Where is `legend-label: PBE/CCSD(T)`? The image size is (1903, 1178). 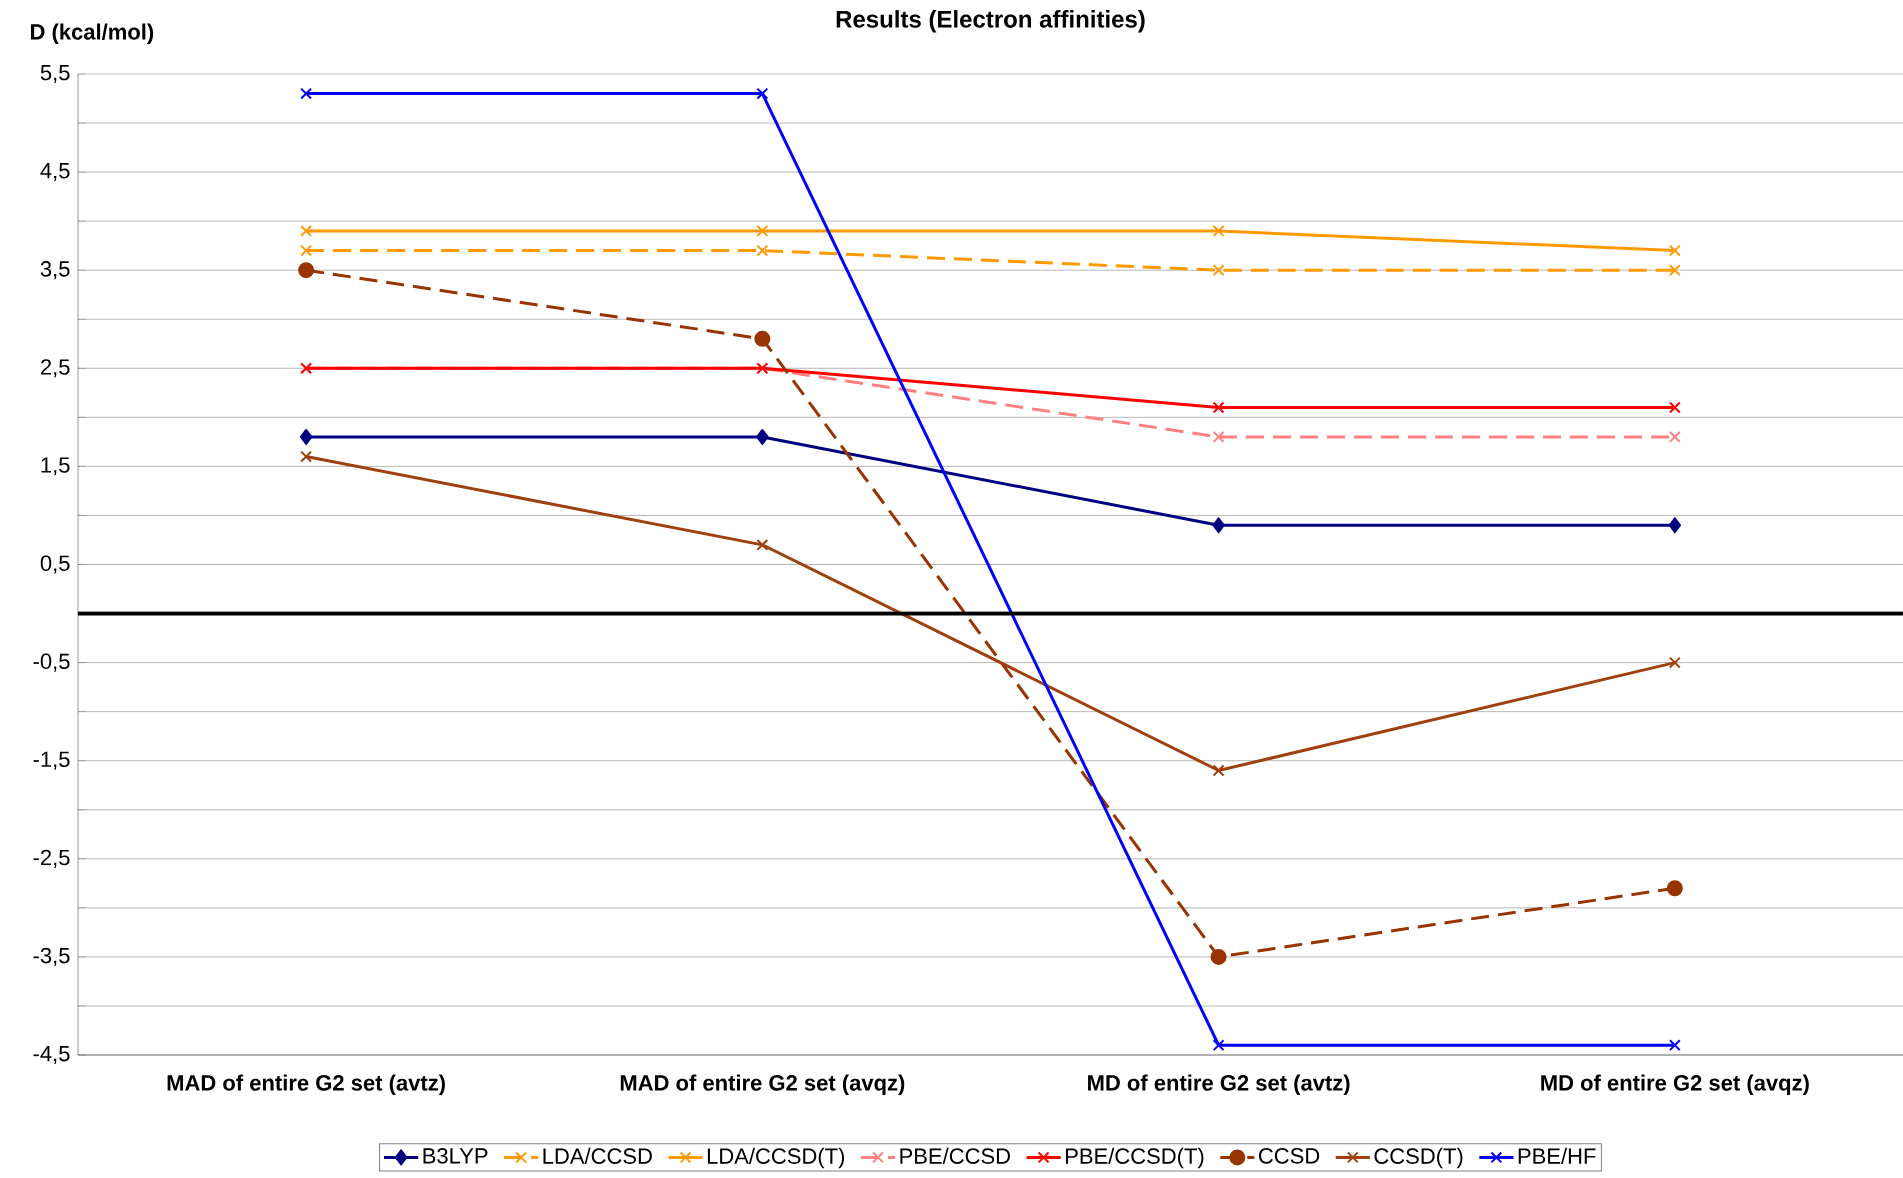 legend-label: PBE/CCSD(T) is located at coordinates (1134, 1158).